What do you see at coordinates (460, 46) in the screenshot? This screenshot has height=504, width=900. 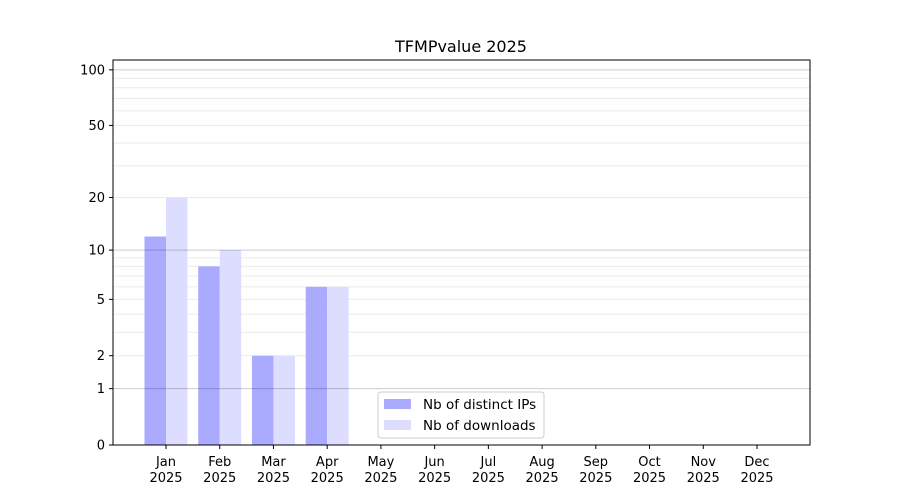 I see `chart-title: TFMPvalue 2025` at bounding box center [460, 46].